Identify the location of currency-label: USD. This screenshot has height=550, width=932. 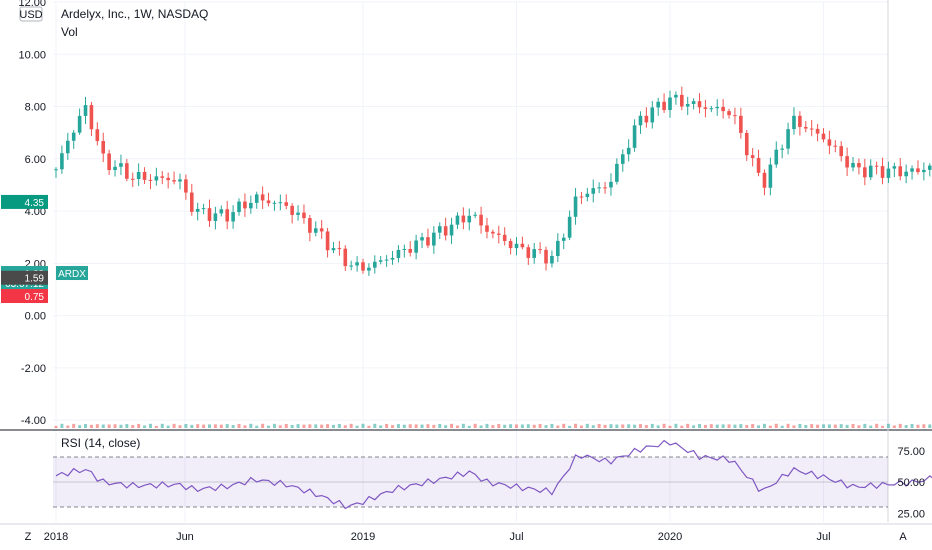
(30, 15).